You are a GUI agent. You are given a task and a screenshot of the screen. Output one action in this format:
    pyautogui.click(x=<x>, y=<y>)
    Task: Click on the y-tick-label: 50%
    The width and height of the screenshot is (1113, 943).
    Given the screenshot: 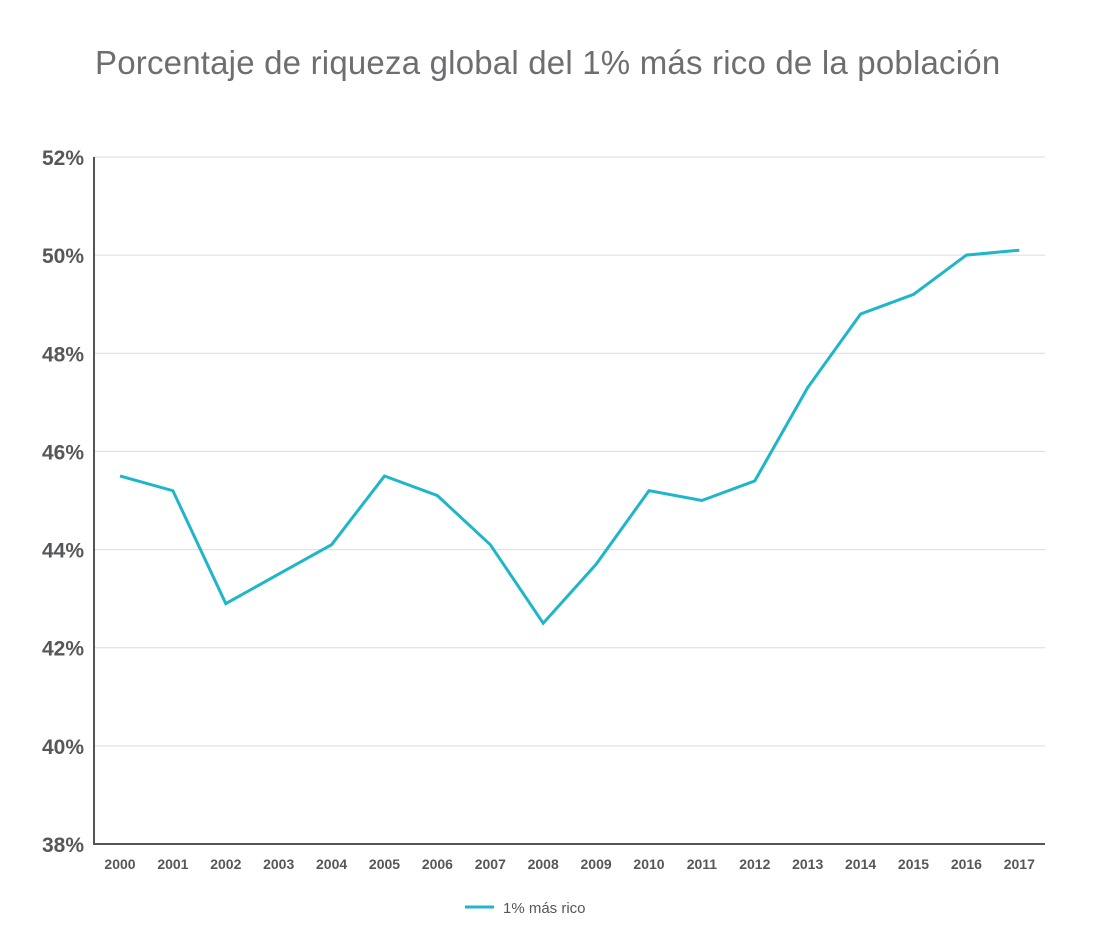 What is the action you would take?
    pyautogui.click(x=63, y=256)
    